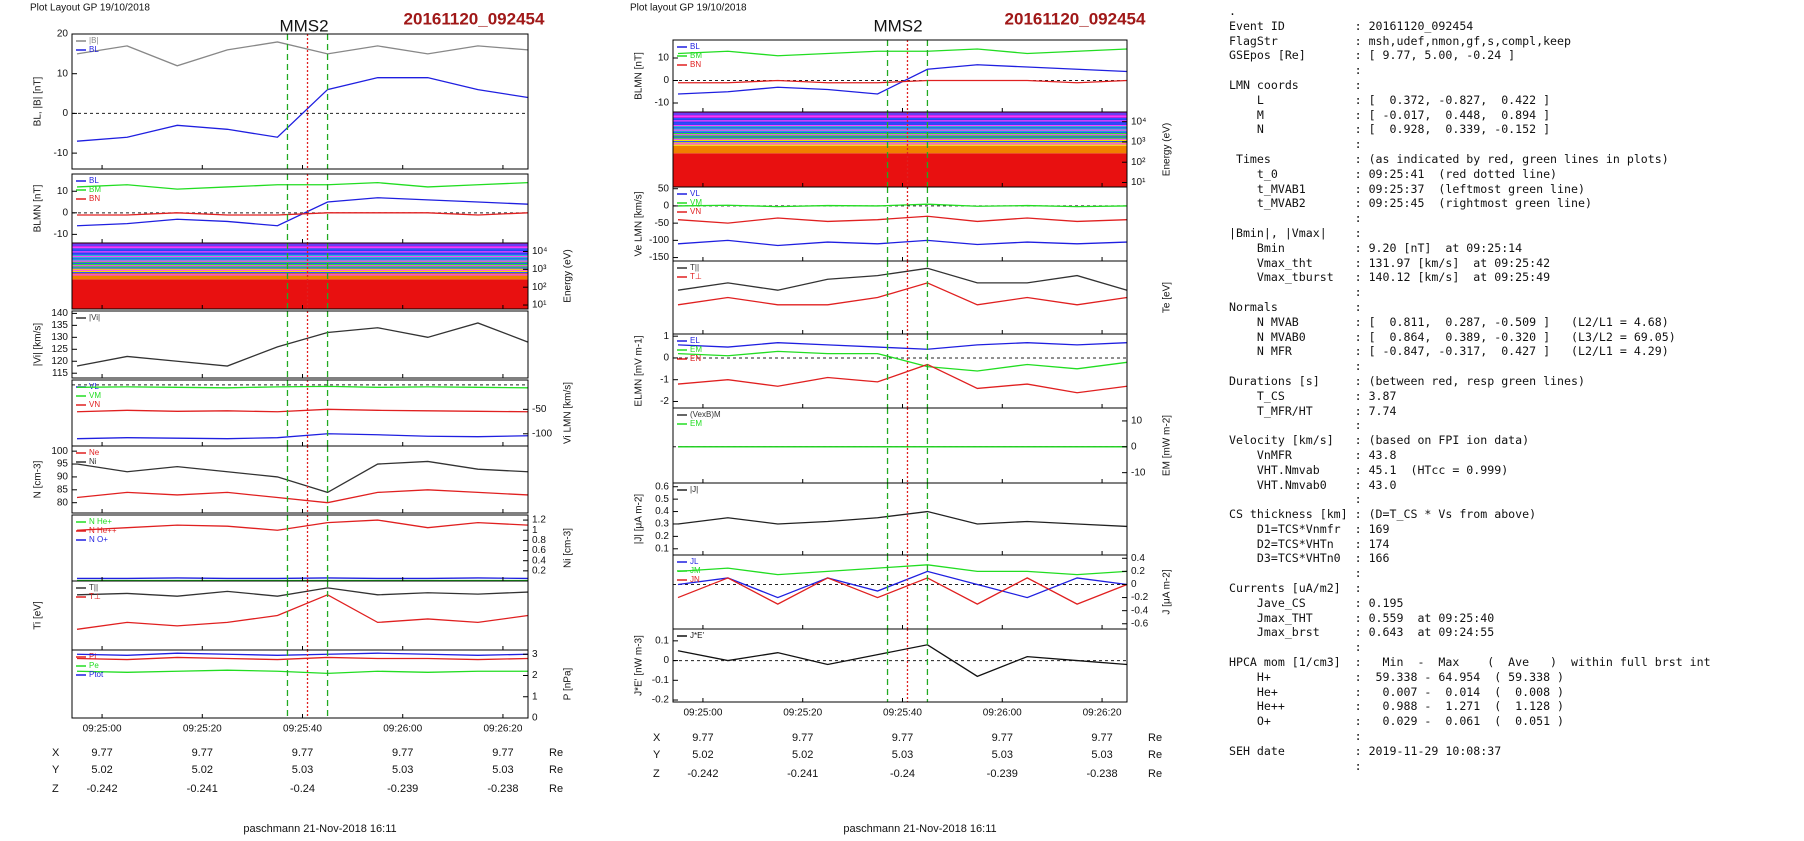 This screenshot has height=841, width=1804. Describe the element at coordinates (103, 530) in the screenshot. I see `legend-label: N He++` at that location.